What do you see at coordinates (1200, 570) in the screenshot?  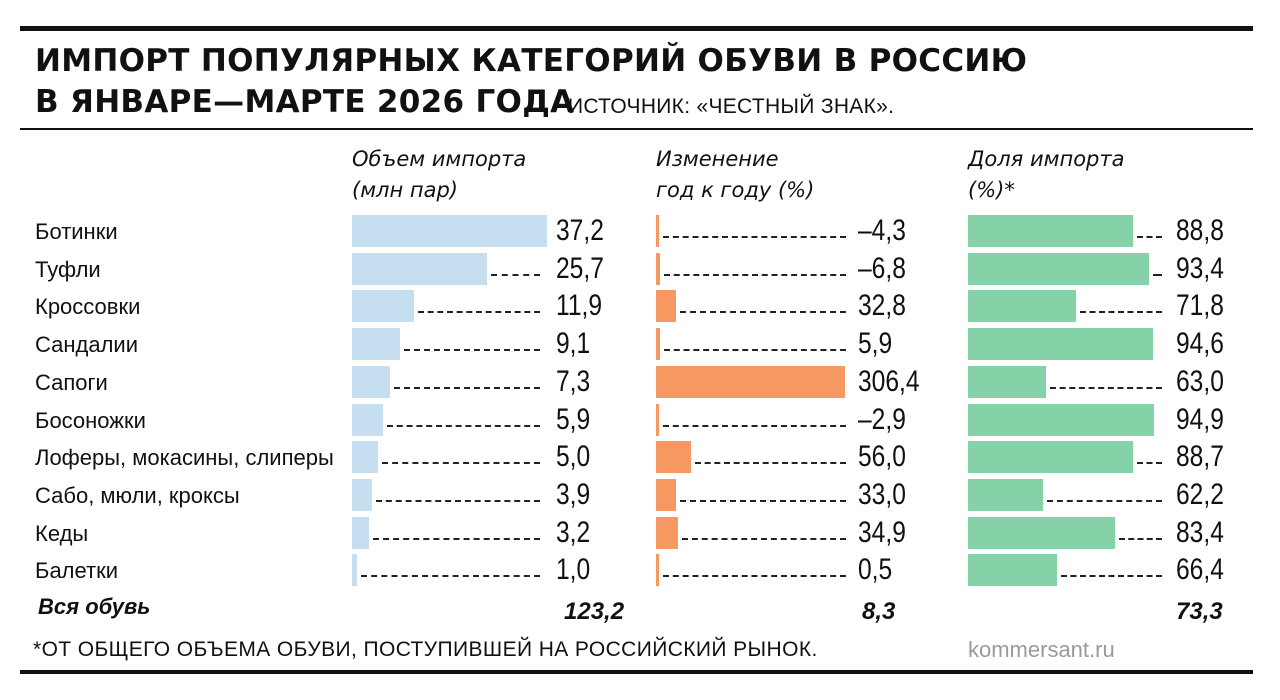 I see `share-value-label: 66,4` at bounding box center [1200, 570].